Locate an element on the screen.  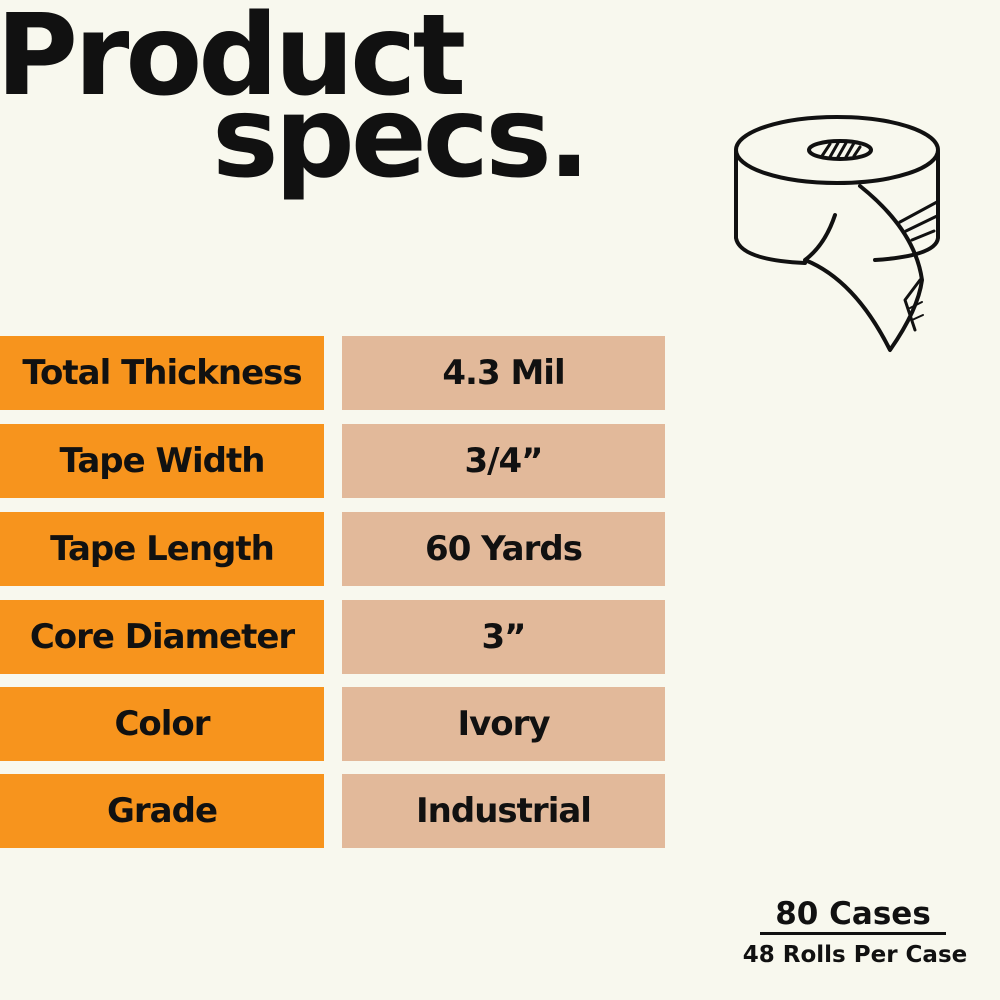
spec-label: Grade is located at coordinates (162, 811).